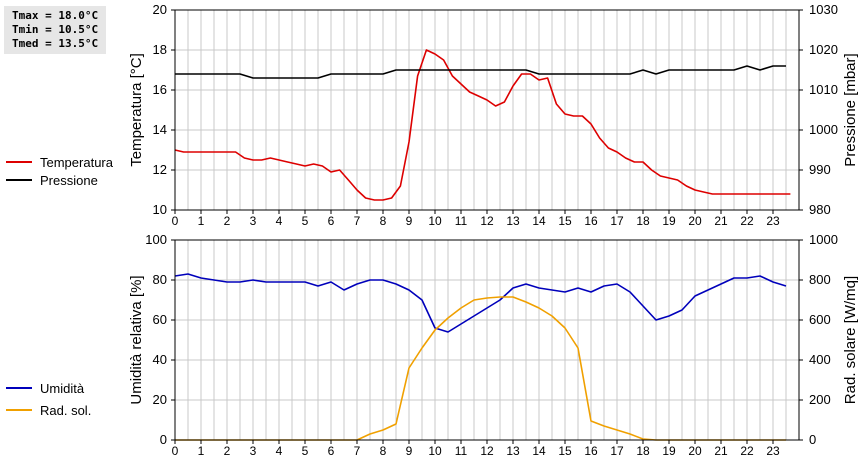 The height and width of the screenshot is (460, 860). Describe the element at coordinates (823, 129) in the screenshot. I see `panel-1-y2-tick-label: 1000` at that location.